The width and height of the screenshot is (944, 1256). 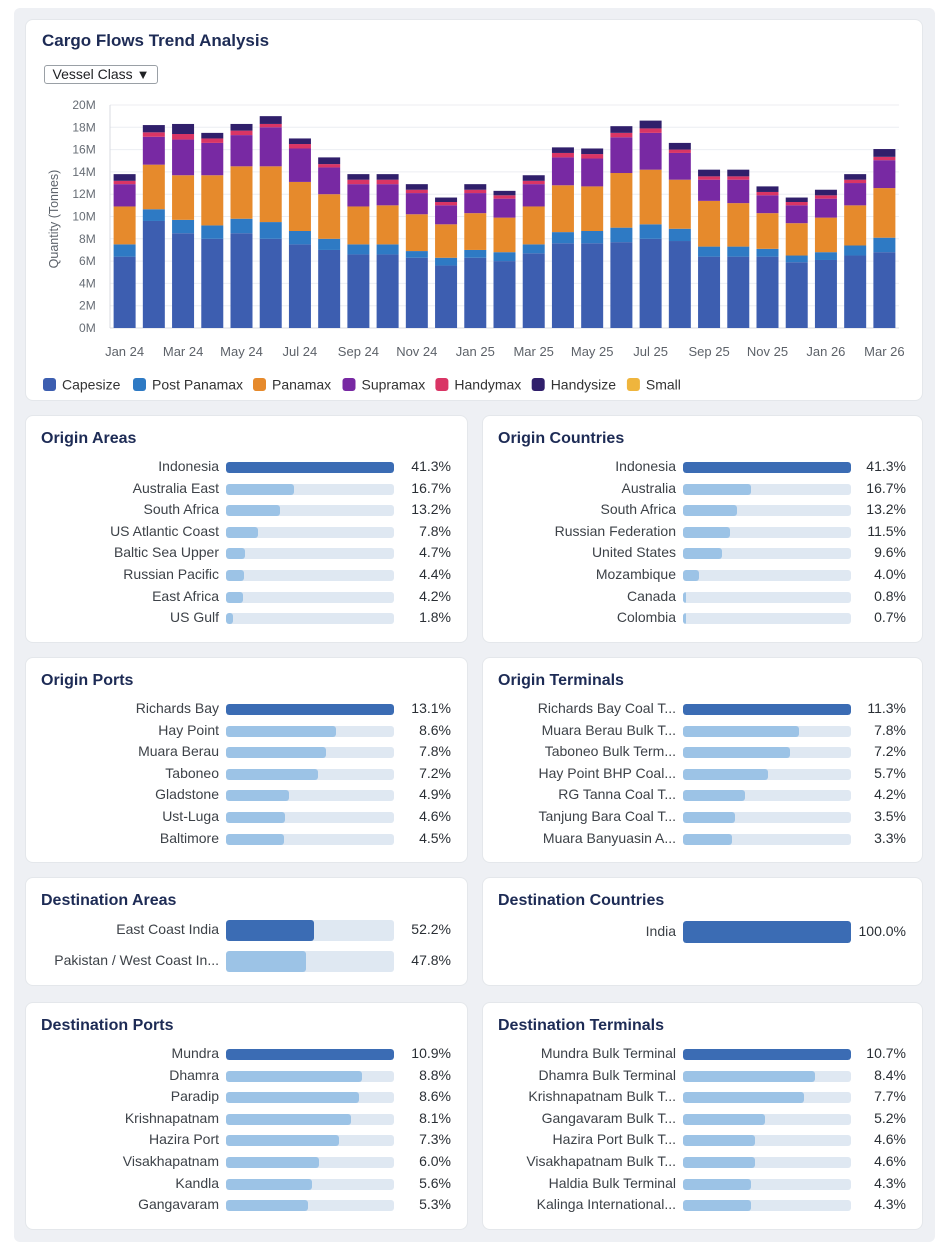 I want to click on svg-text: 2M, so click(x=87, y=306).